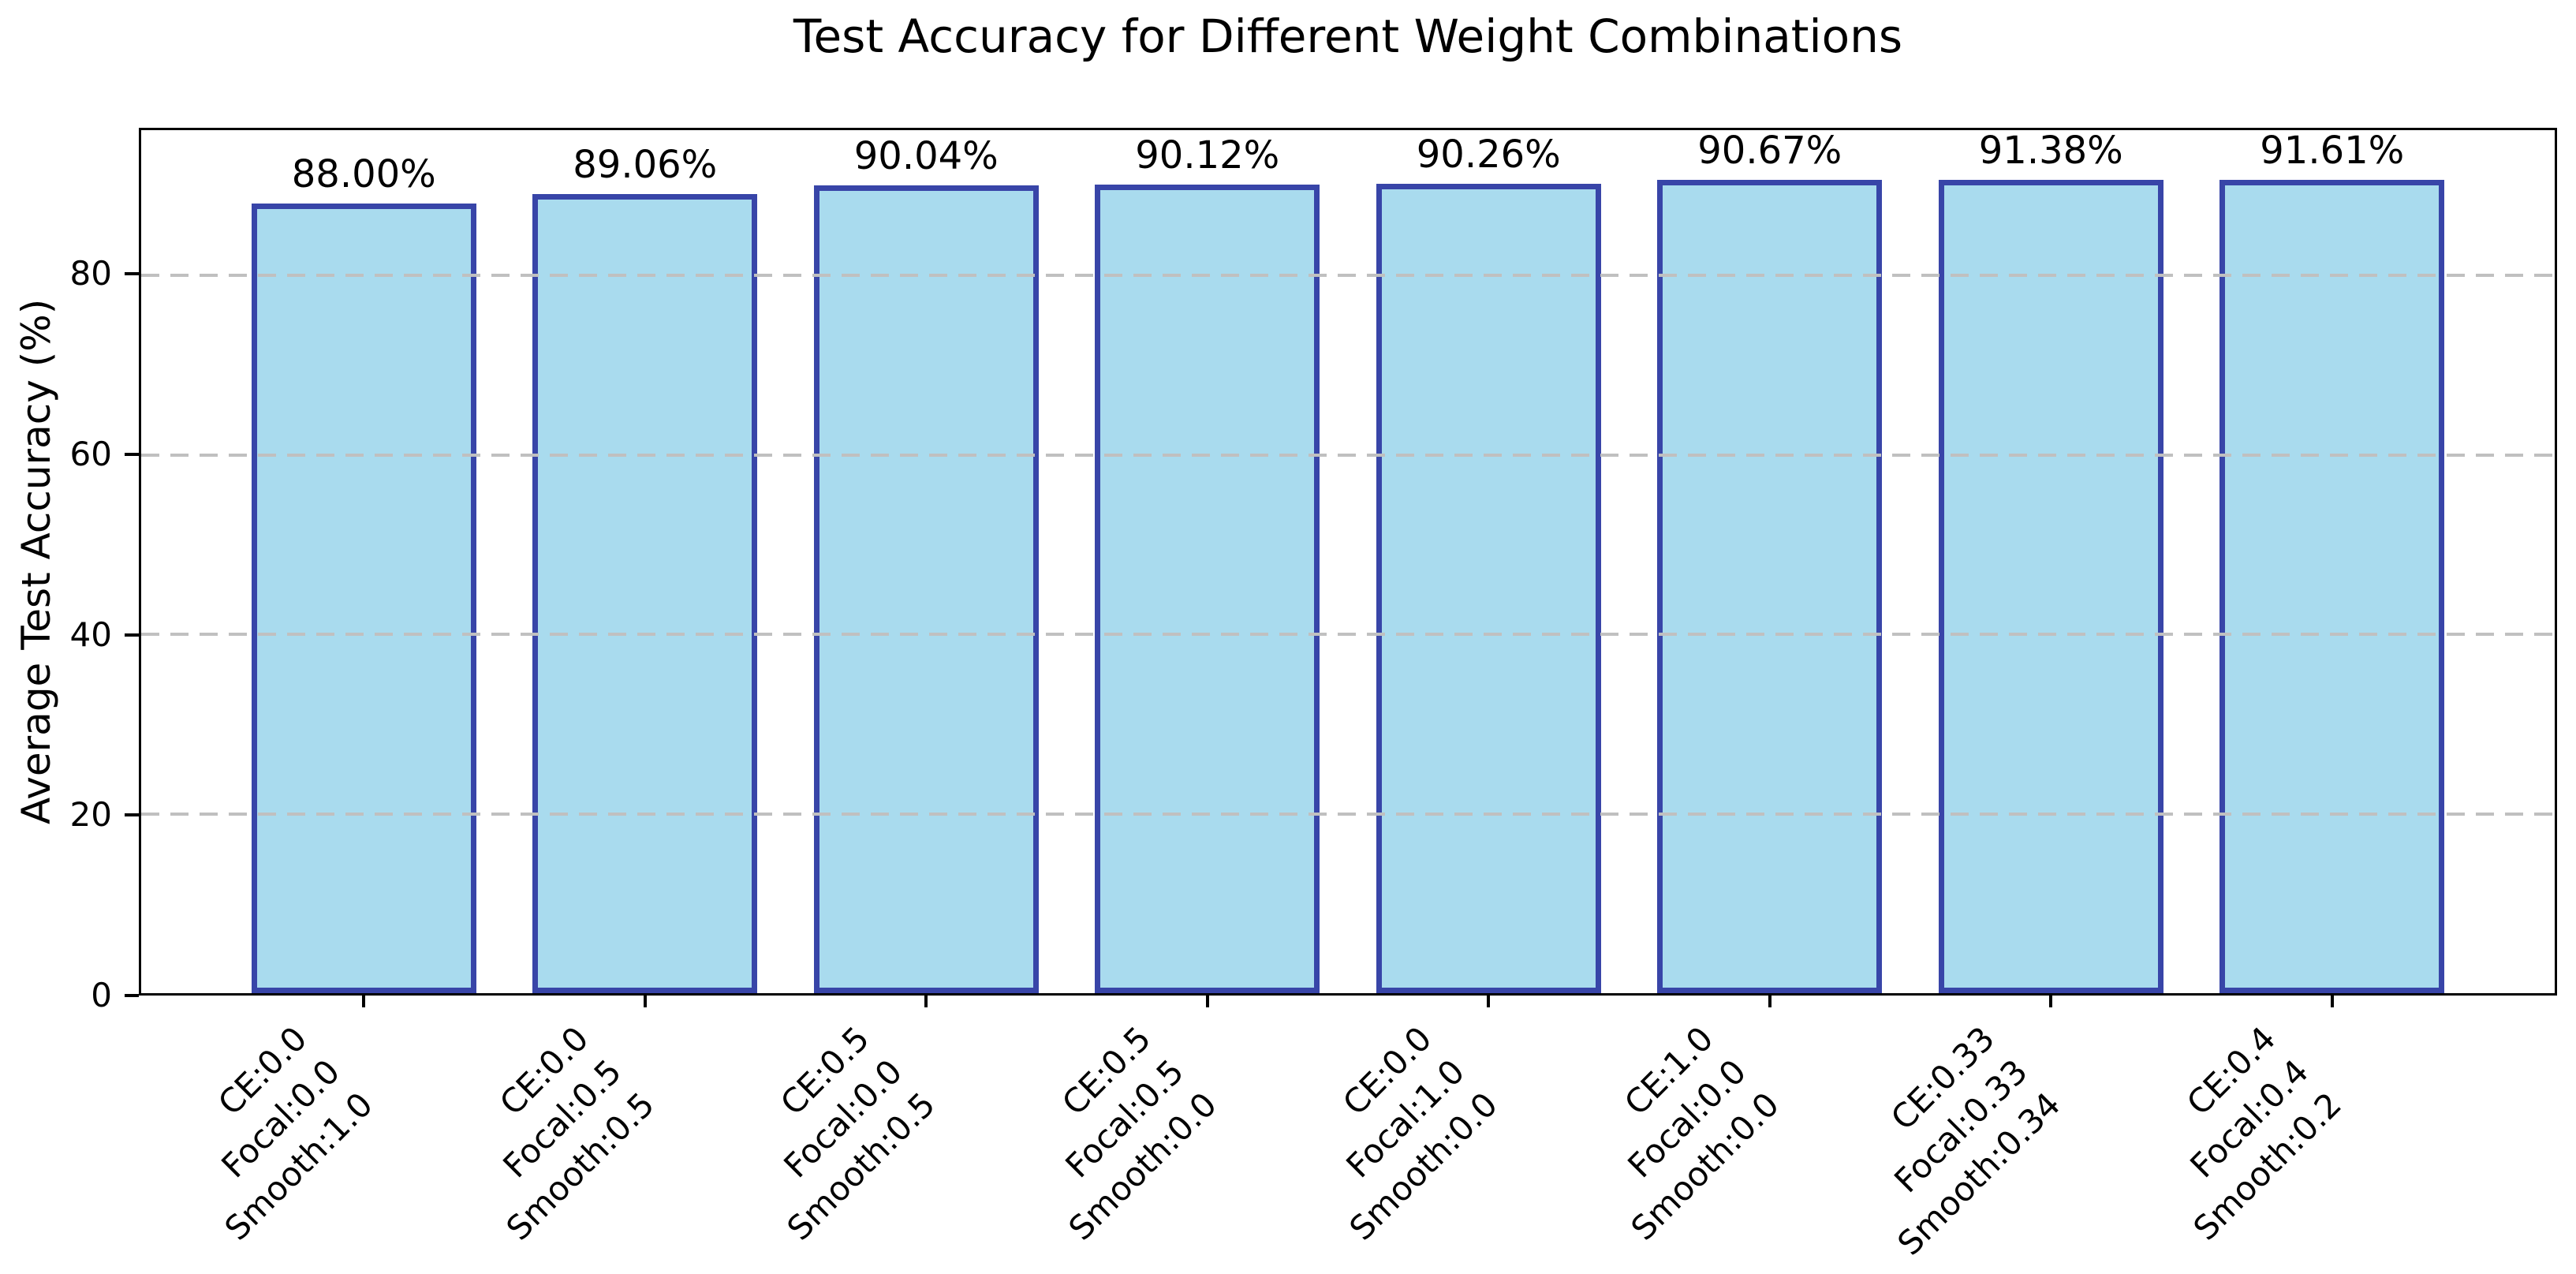 The image size is (2576, 1274). I want to click on x-tick-label: CE:0.0 Focal:1.0 Smooth:0.0, so click(1391, 1134).